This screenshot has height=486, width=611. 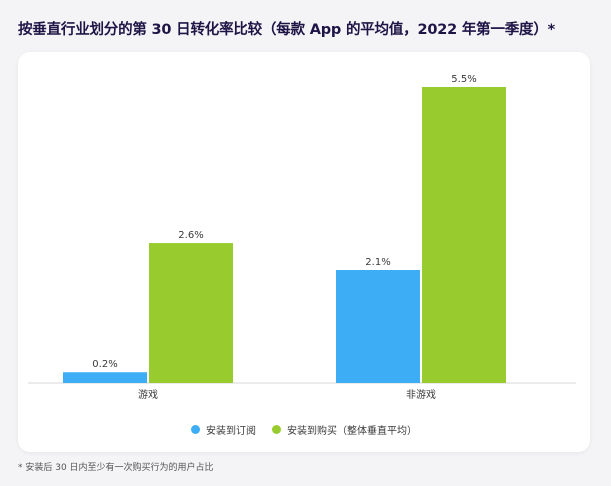 What do you see at coordinates (116, 468) in the screenshot?
I see `footnote: * 安装后 30 日内至少有一次购买行为的用户占比` at bounding box center [116, 468].